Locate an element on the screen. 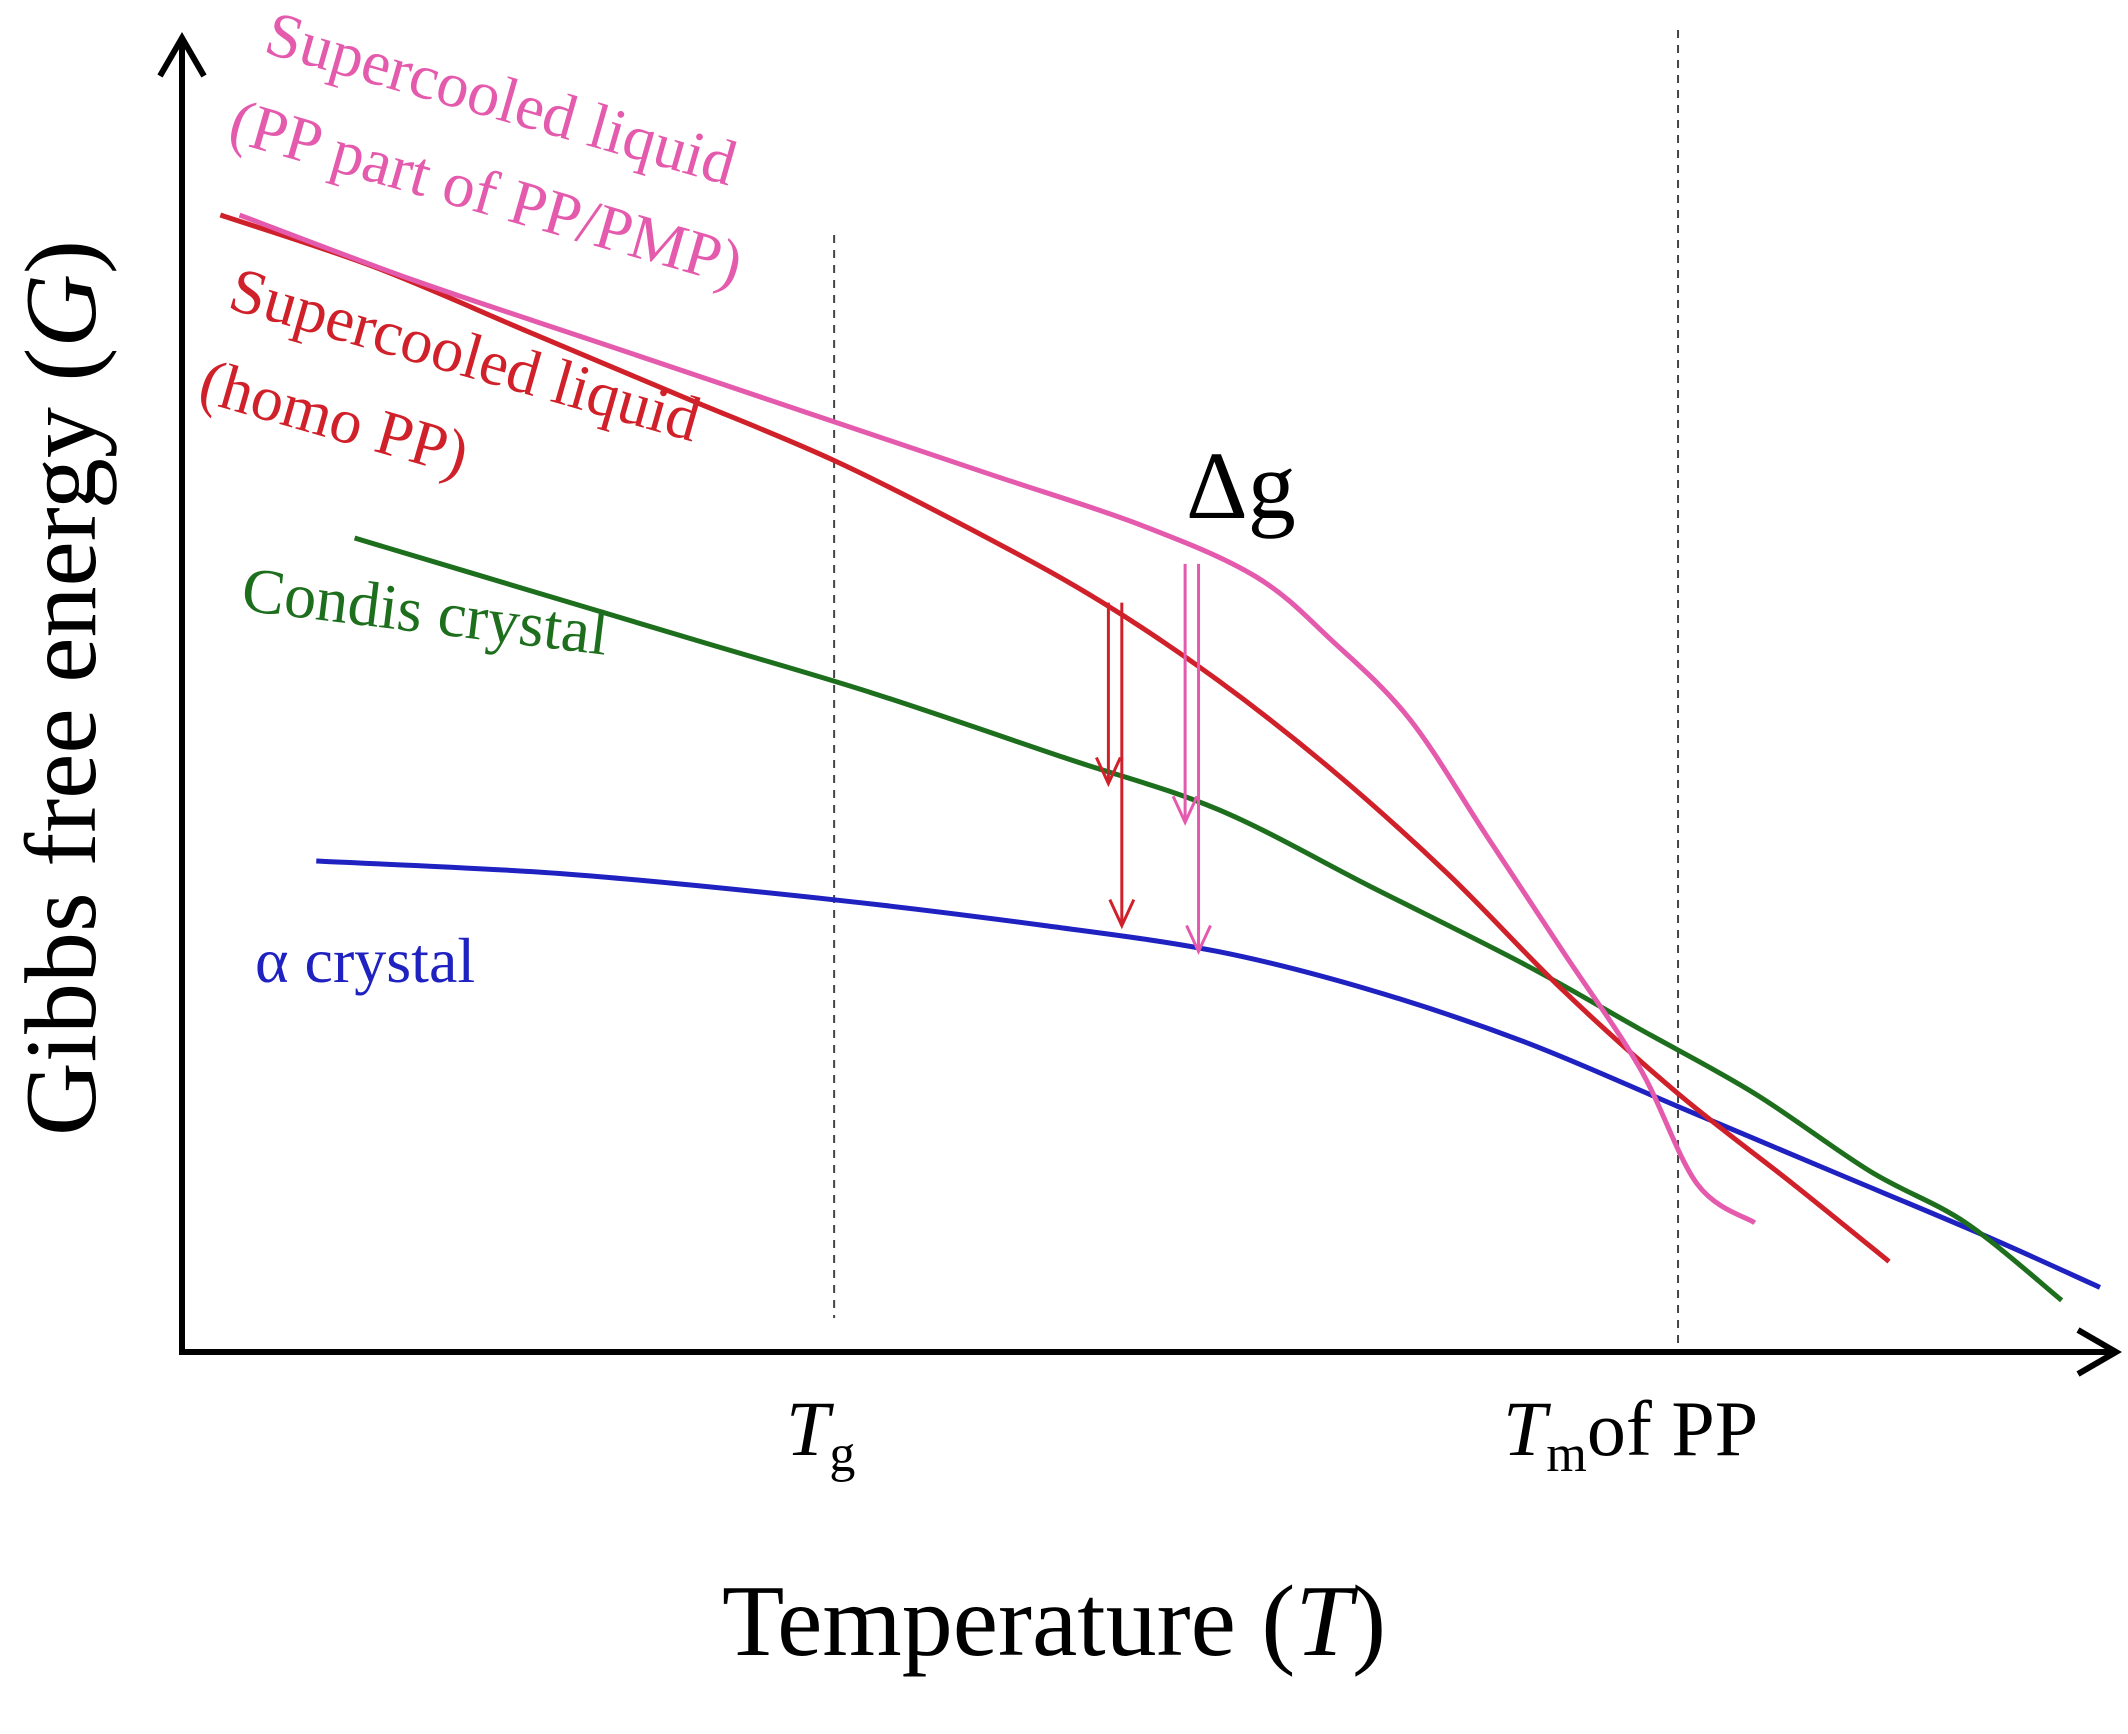 The height and width of the screenshot is (1734, 2128). series-label-pp-pmp: Supercooled liquid (PP part of PP/PMP) is located at coordinates (486, 149).